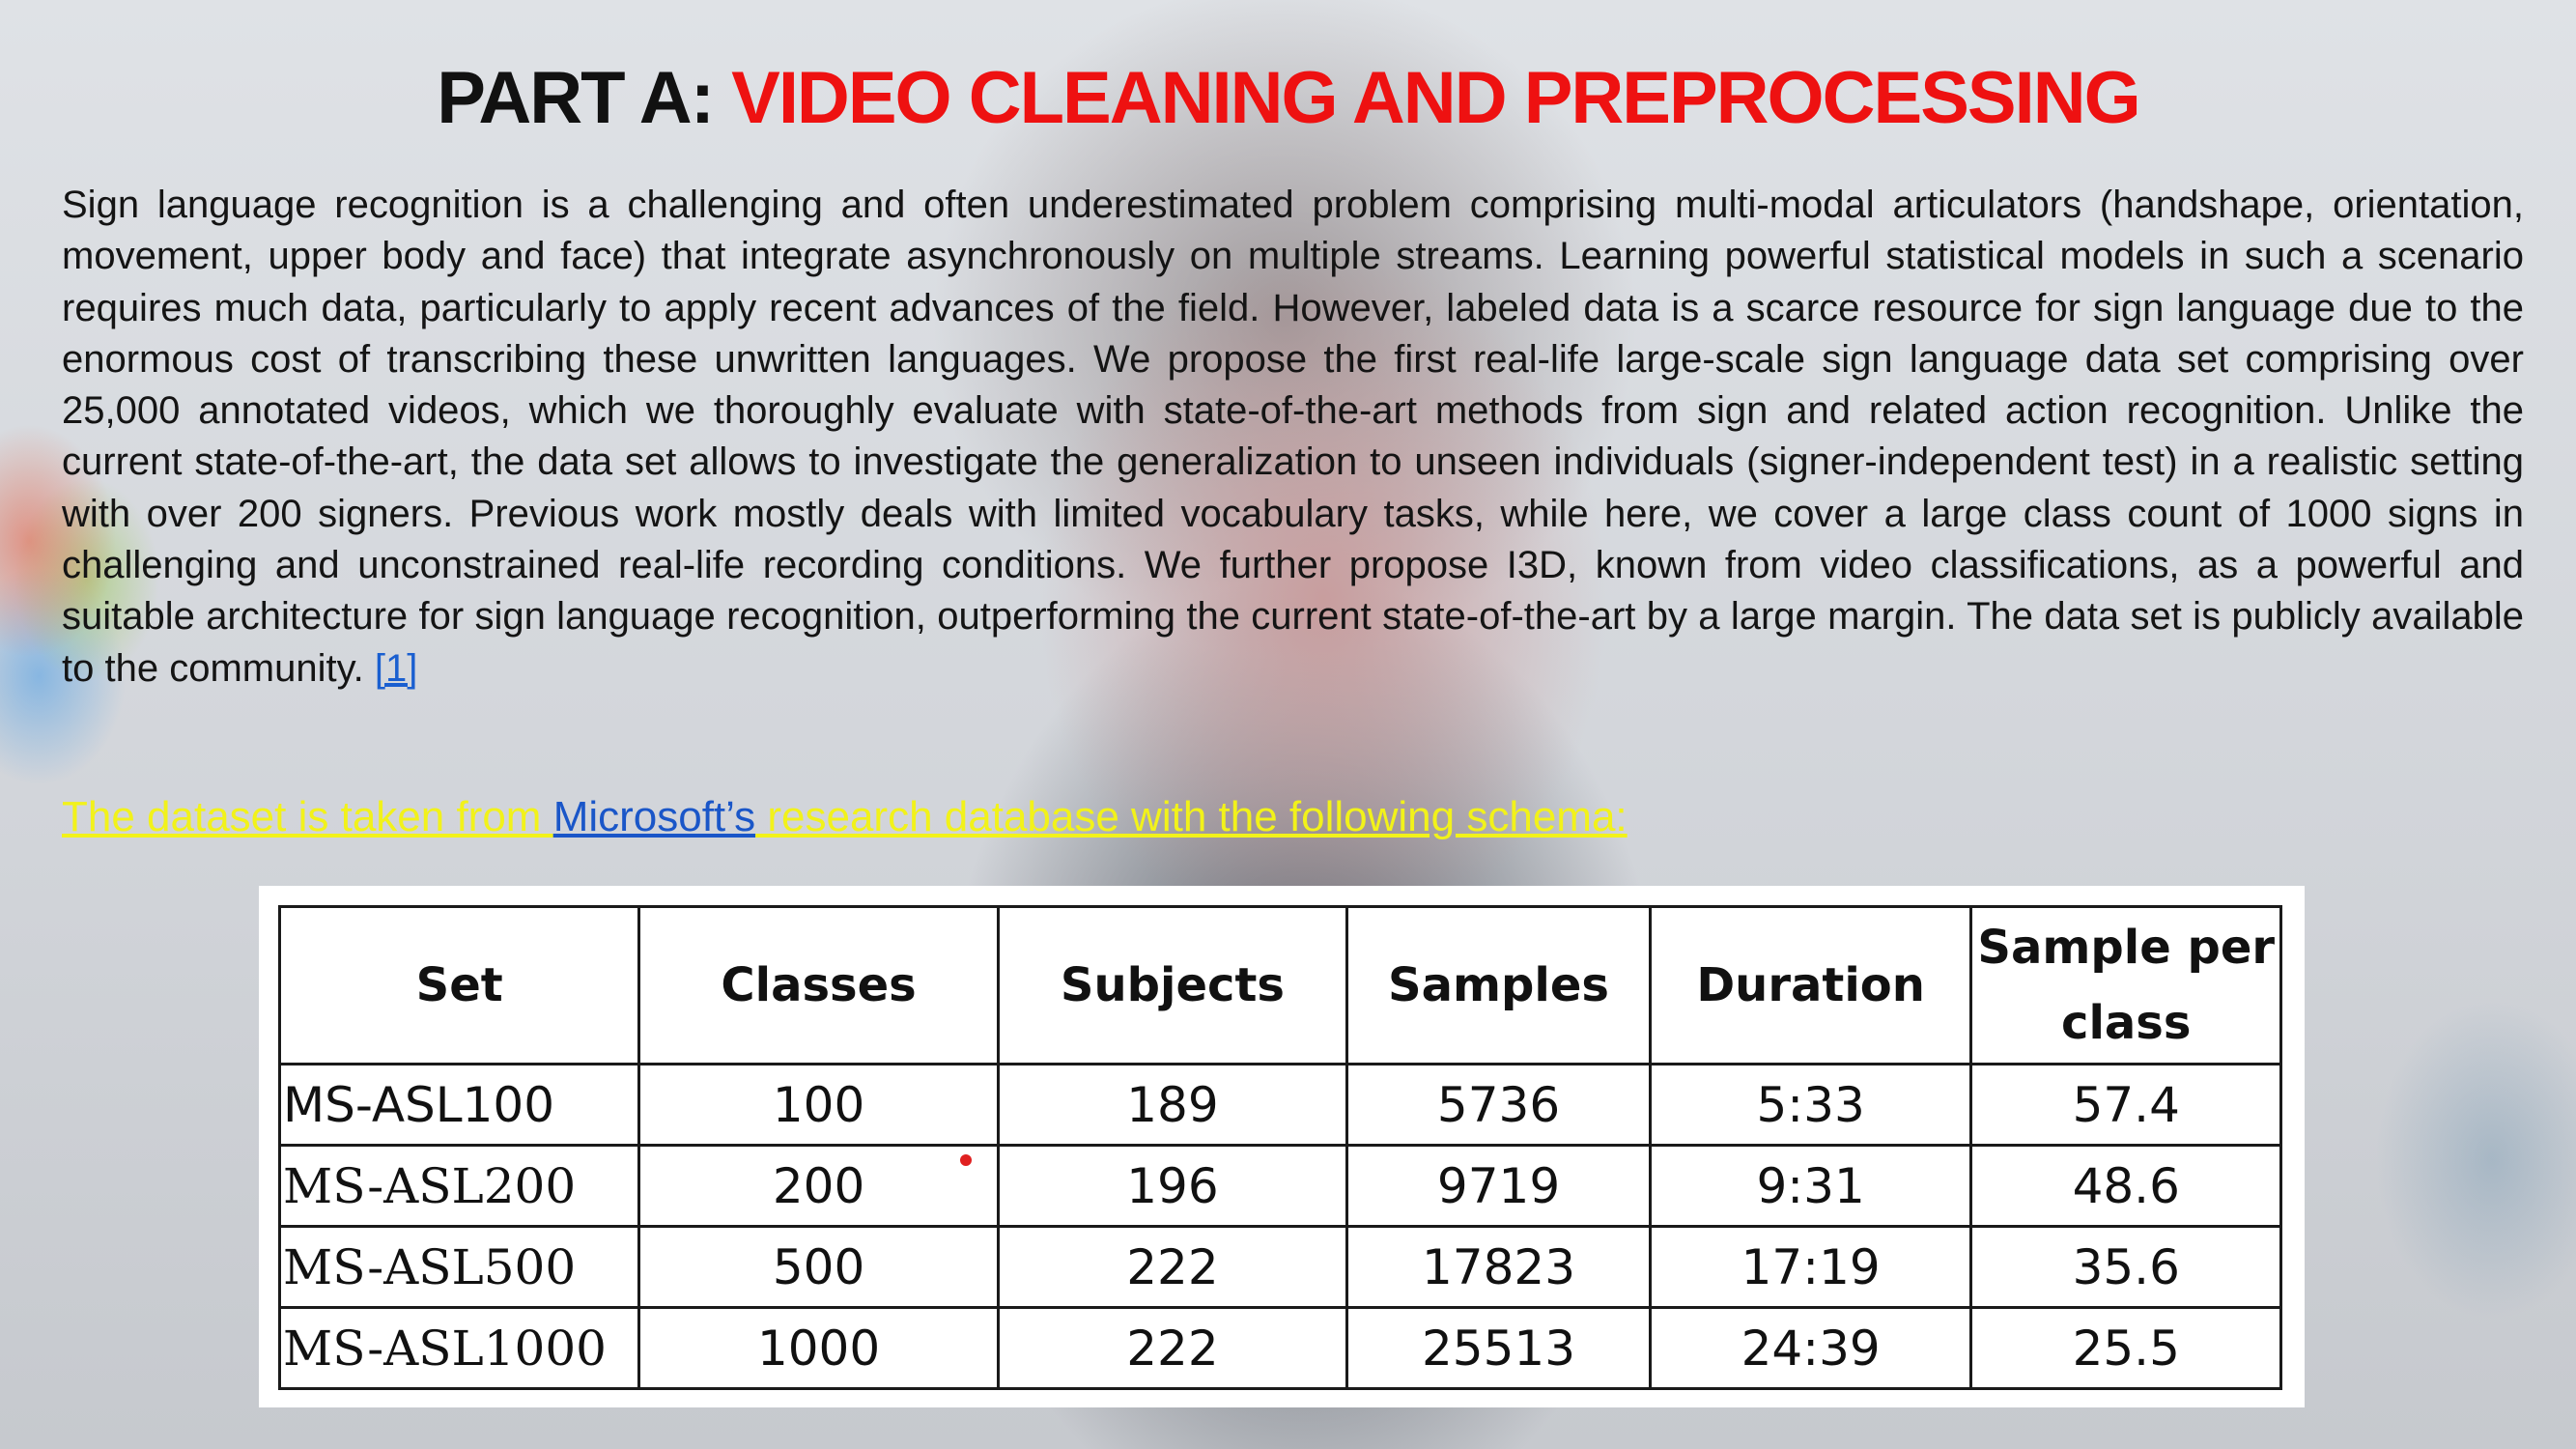 The image size is (2576, 1449). What do you see at coordinates (2125, 985) in the screenshot?
I see `header-sample-per-class: Sample per class` at bounding box center [2125, 985].